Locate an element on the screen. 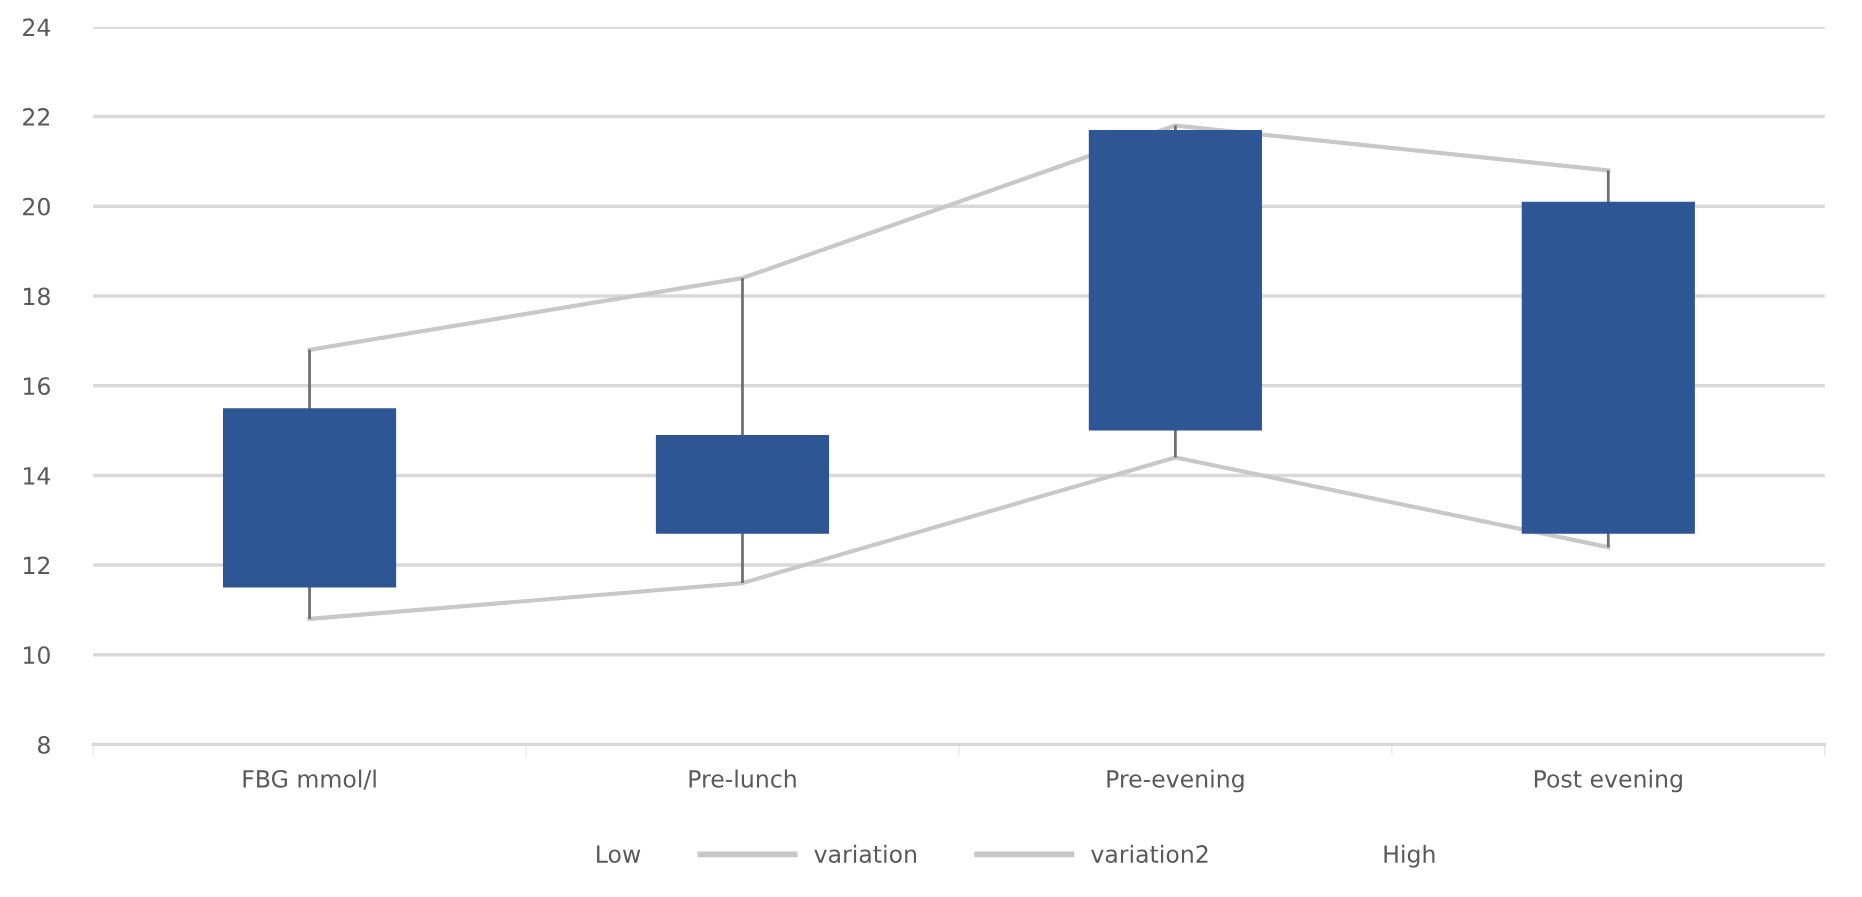  y-tick-label: 10 is located at coordinates (36, 655).